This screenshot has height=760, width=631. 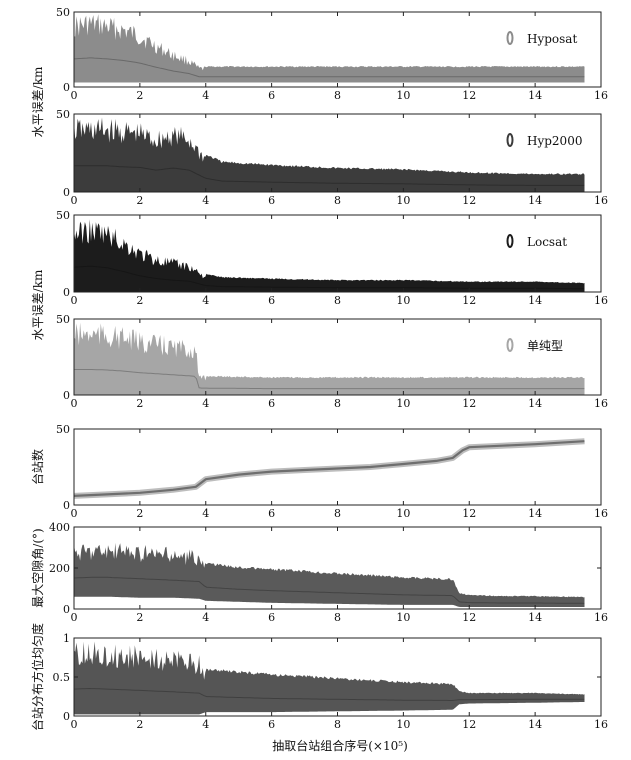 I want to click on series-core-max-gap, so click(x=329, y=590).